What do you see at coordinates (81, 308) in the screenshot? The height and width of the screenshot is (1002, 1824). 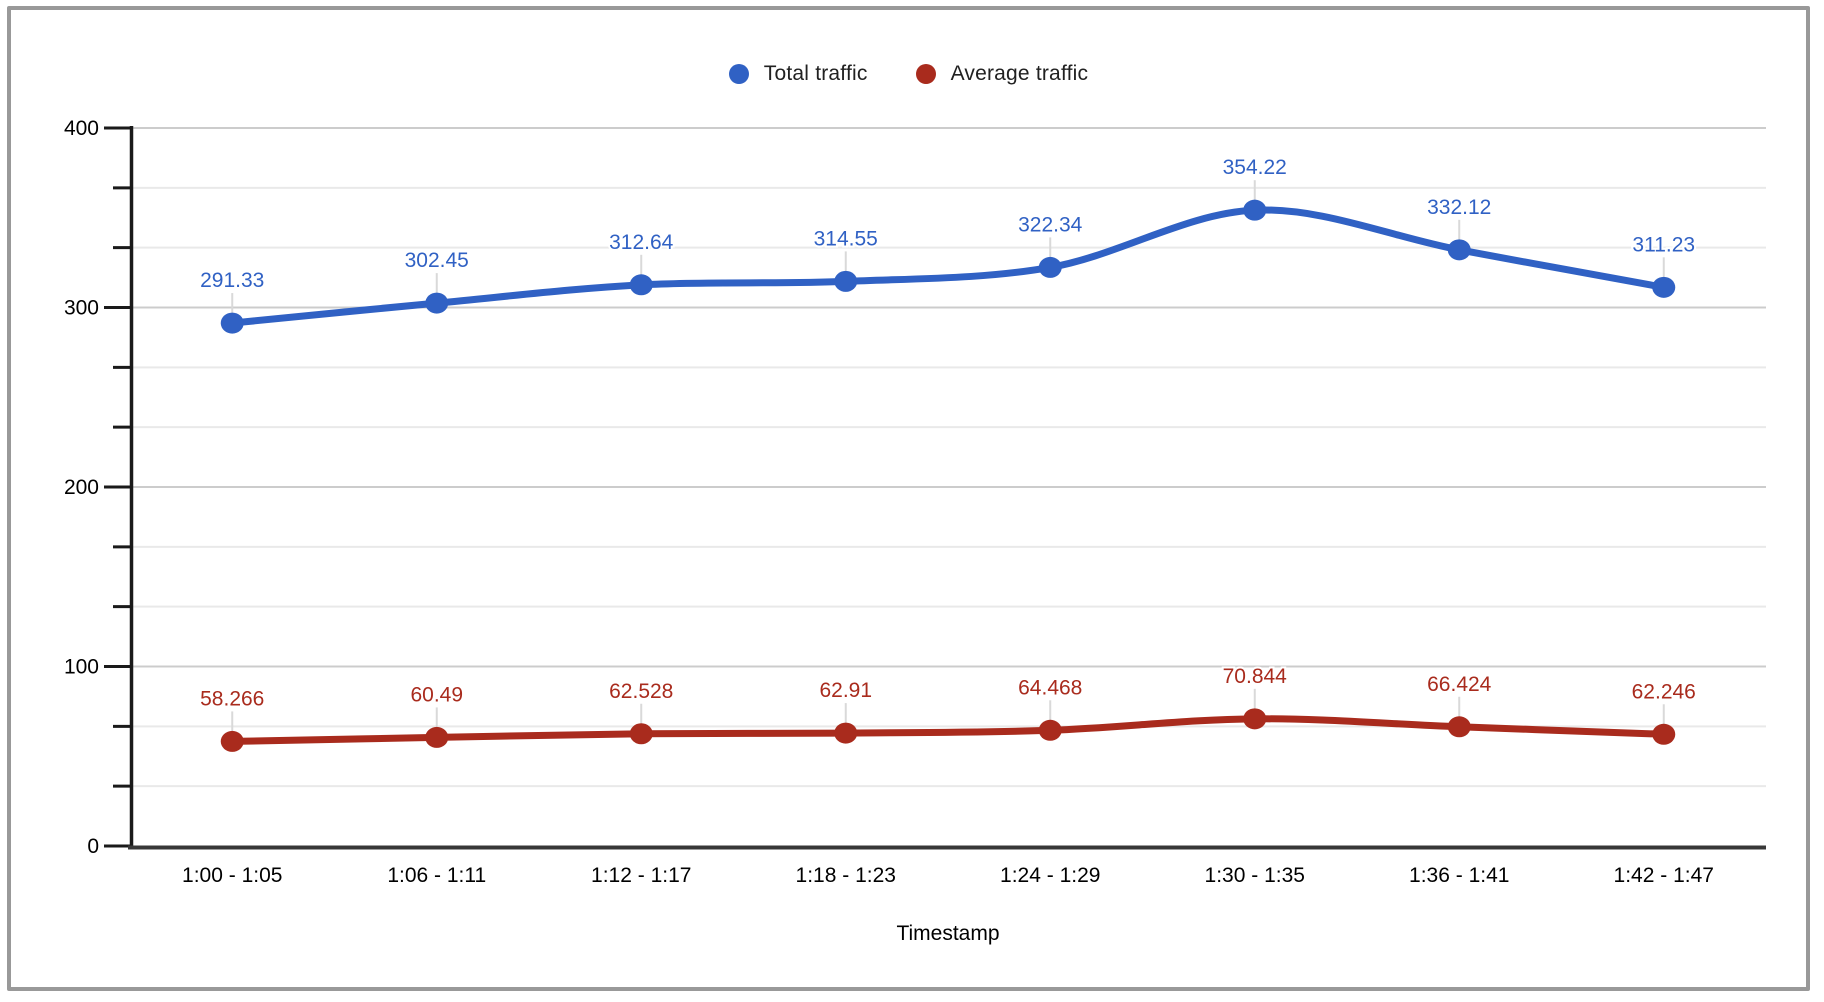 I see `y-axis-tick-label: 300` at bounding box center [81, 308].